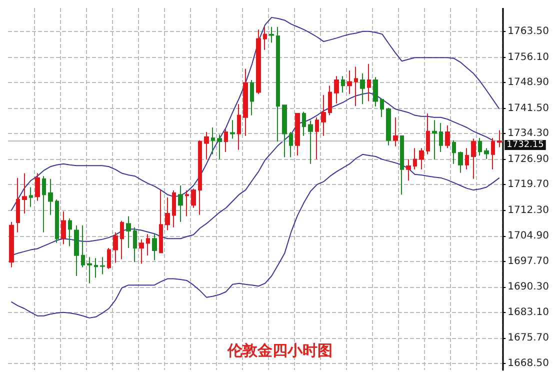 The width and height of the screenshot is (560, 386). I want to click on y-tick-label: 1712.30, so click(529, 210).